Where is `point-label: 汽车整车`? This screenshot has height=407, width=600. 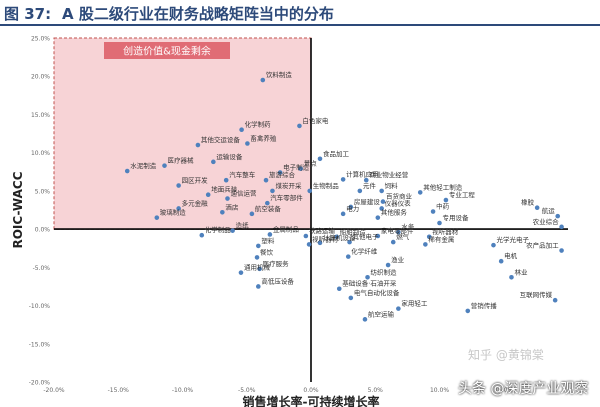 point-label: 汽车整车 is located at coordinates (242, 174).